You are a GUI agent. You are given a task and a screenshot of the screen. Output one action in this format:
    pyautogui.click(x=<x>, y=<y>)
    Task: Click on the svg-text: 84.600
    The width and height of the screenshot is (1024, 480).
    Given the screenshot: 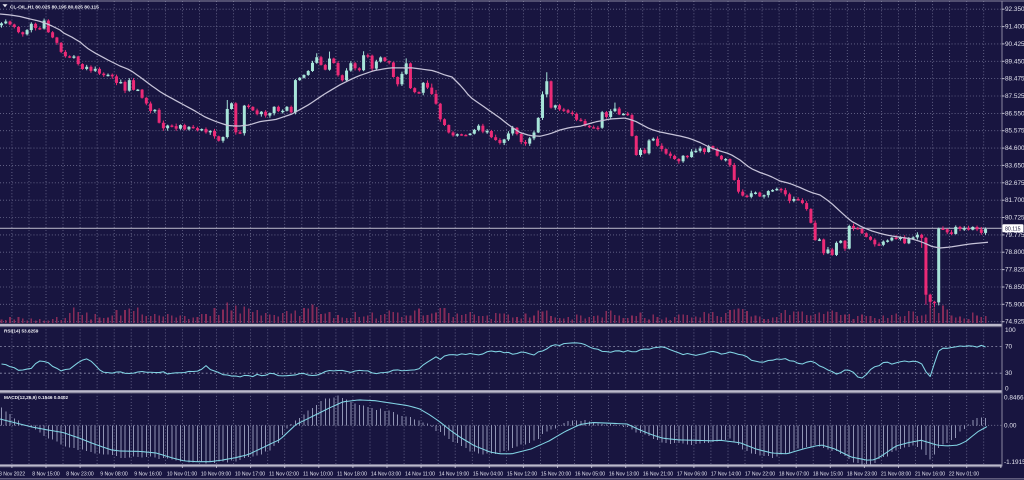 What is the action you would take?
    pyautogui.click(x=1014, y=148)
    